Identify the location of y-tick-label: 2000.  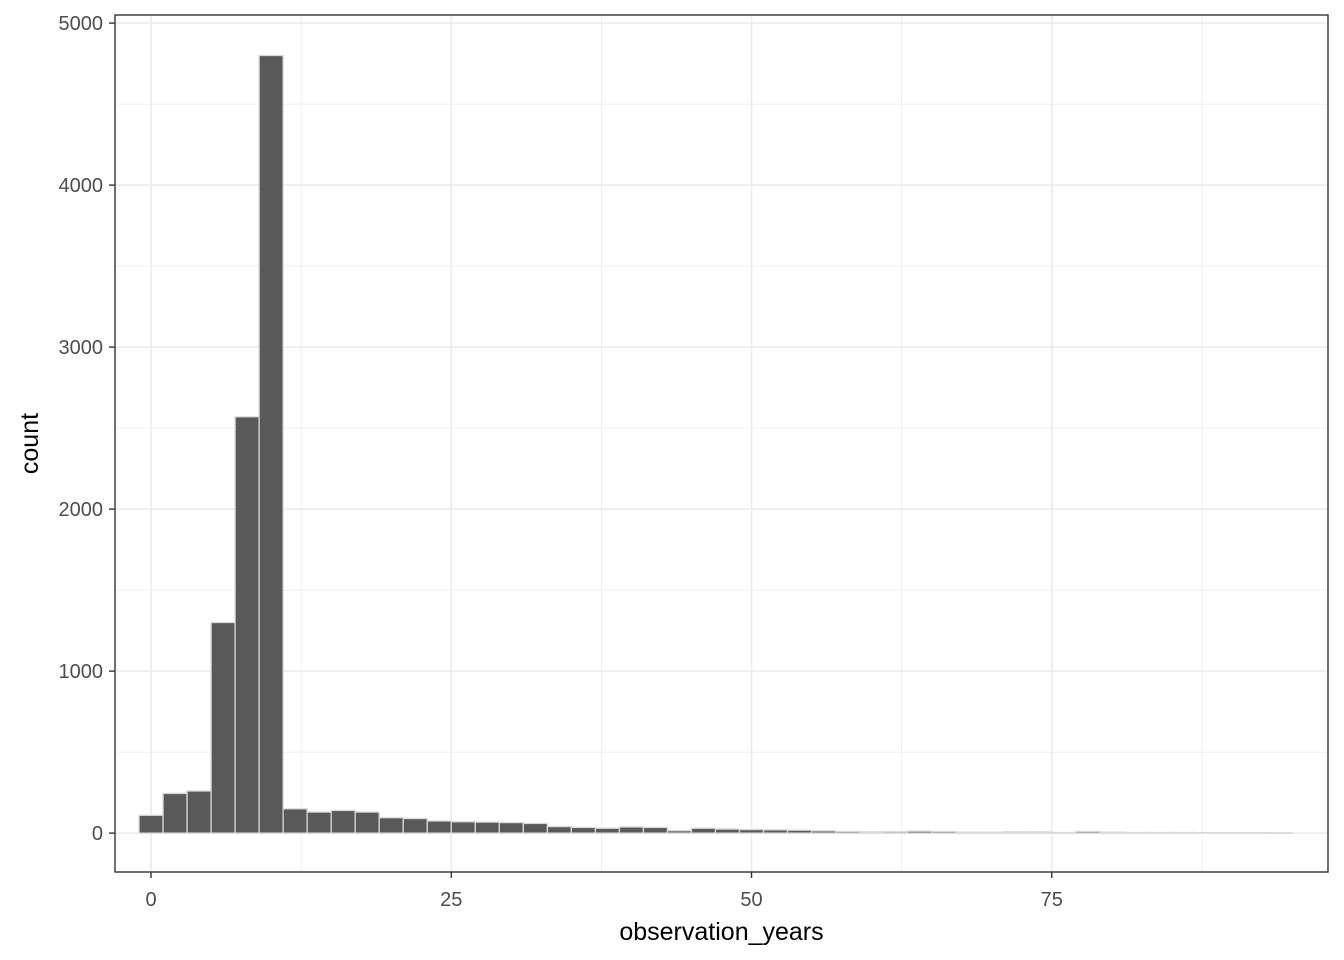
(81, 510).